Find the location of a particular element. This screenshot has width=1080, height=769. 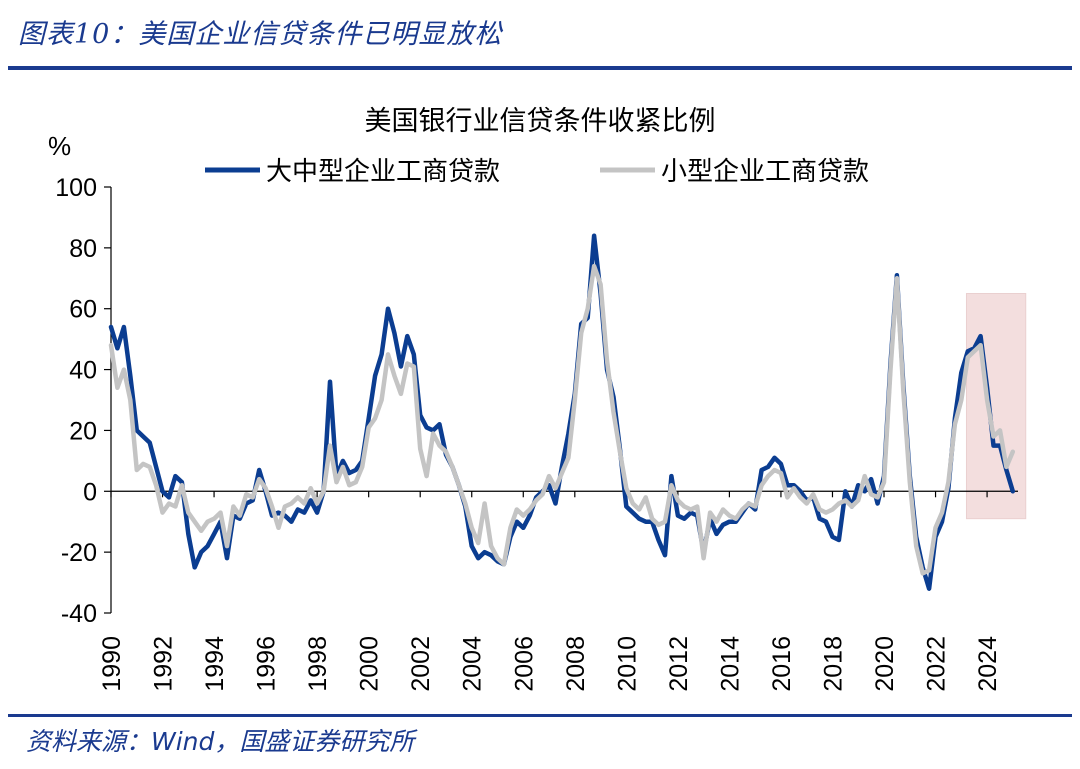

x-tick-label: 2018 is located at coordinates (833, 664).